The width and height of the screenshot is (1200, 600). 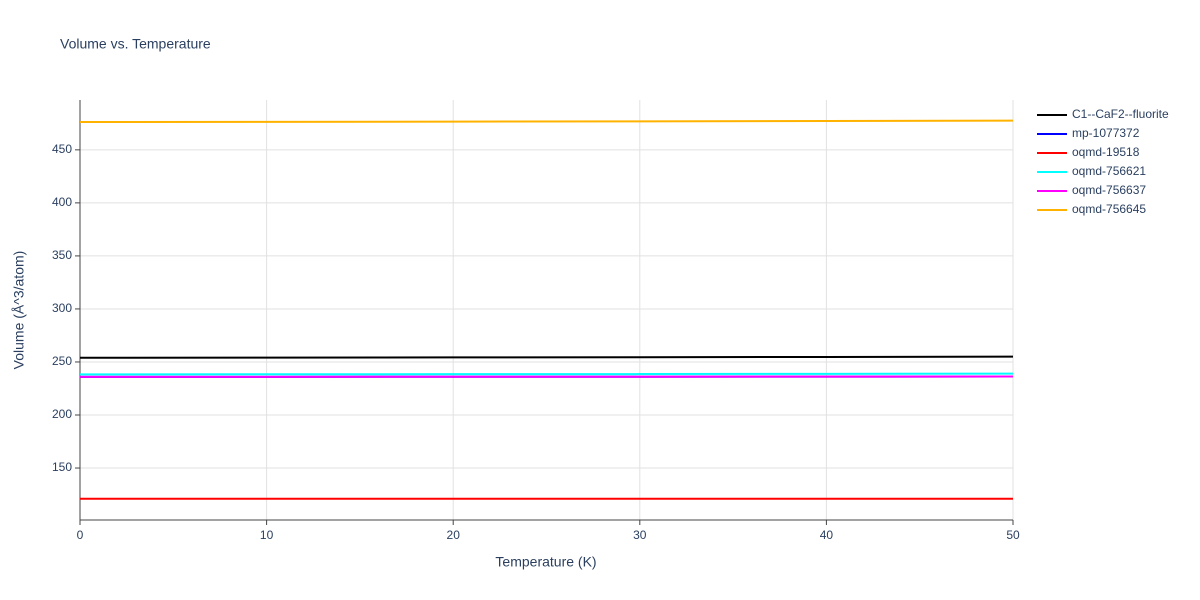 What do you see at coordinates (1109, 171) in the screenshot?
I see `legend-label: oqmd-756621` at bounding box center [1109, 171].